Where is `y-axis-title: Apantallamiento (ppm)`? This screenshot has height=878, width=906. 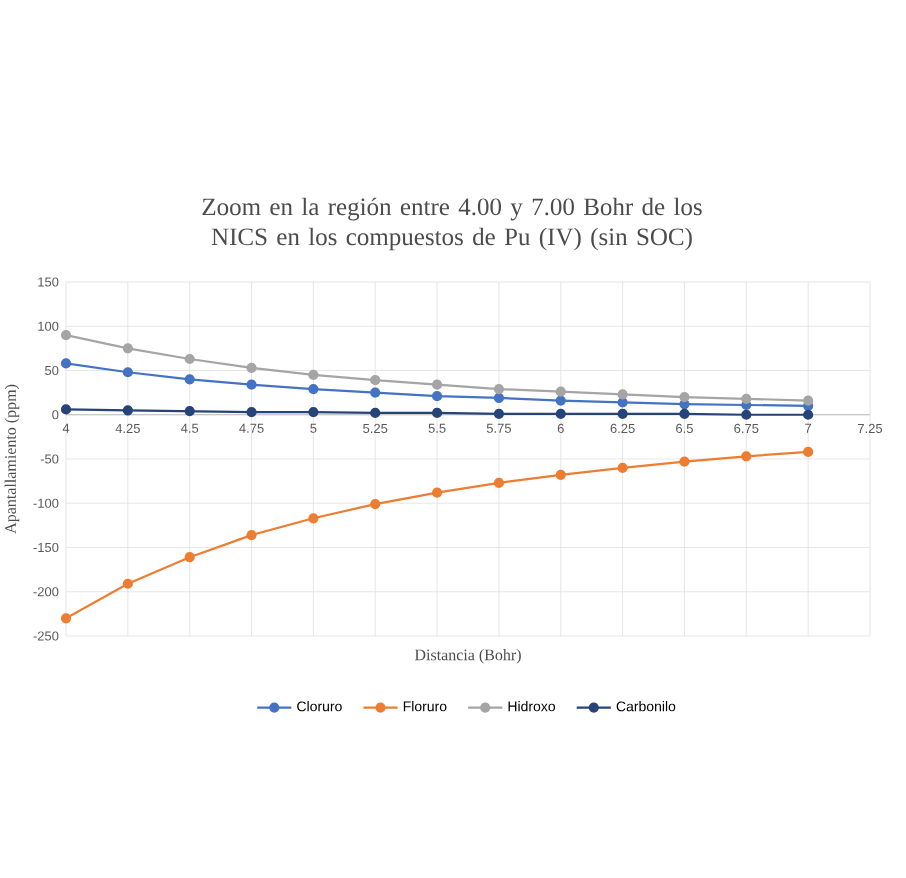
y-axis-title: Apantallamiento (ppm) is located at coordinates (12, 459).